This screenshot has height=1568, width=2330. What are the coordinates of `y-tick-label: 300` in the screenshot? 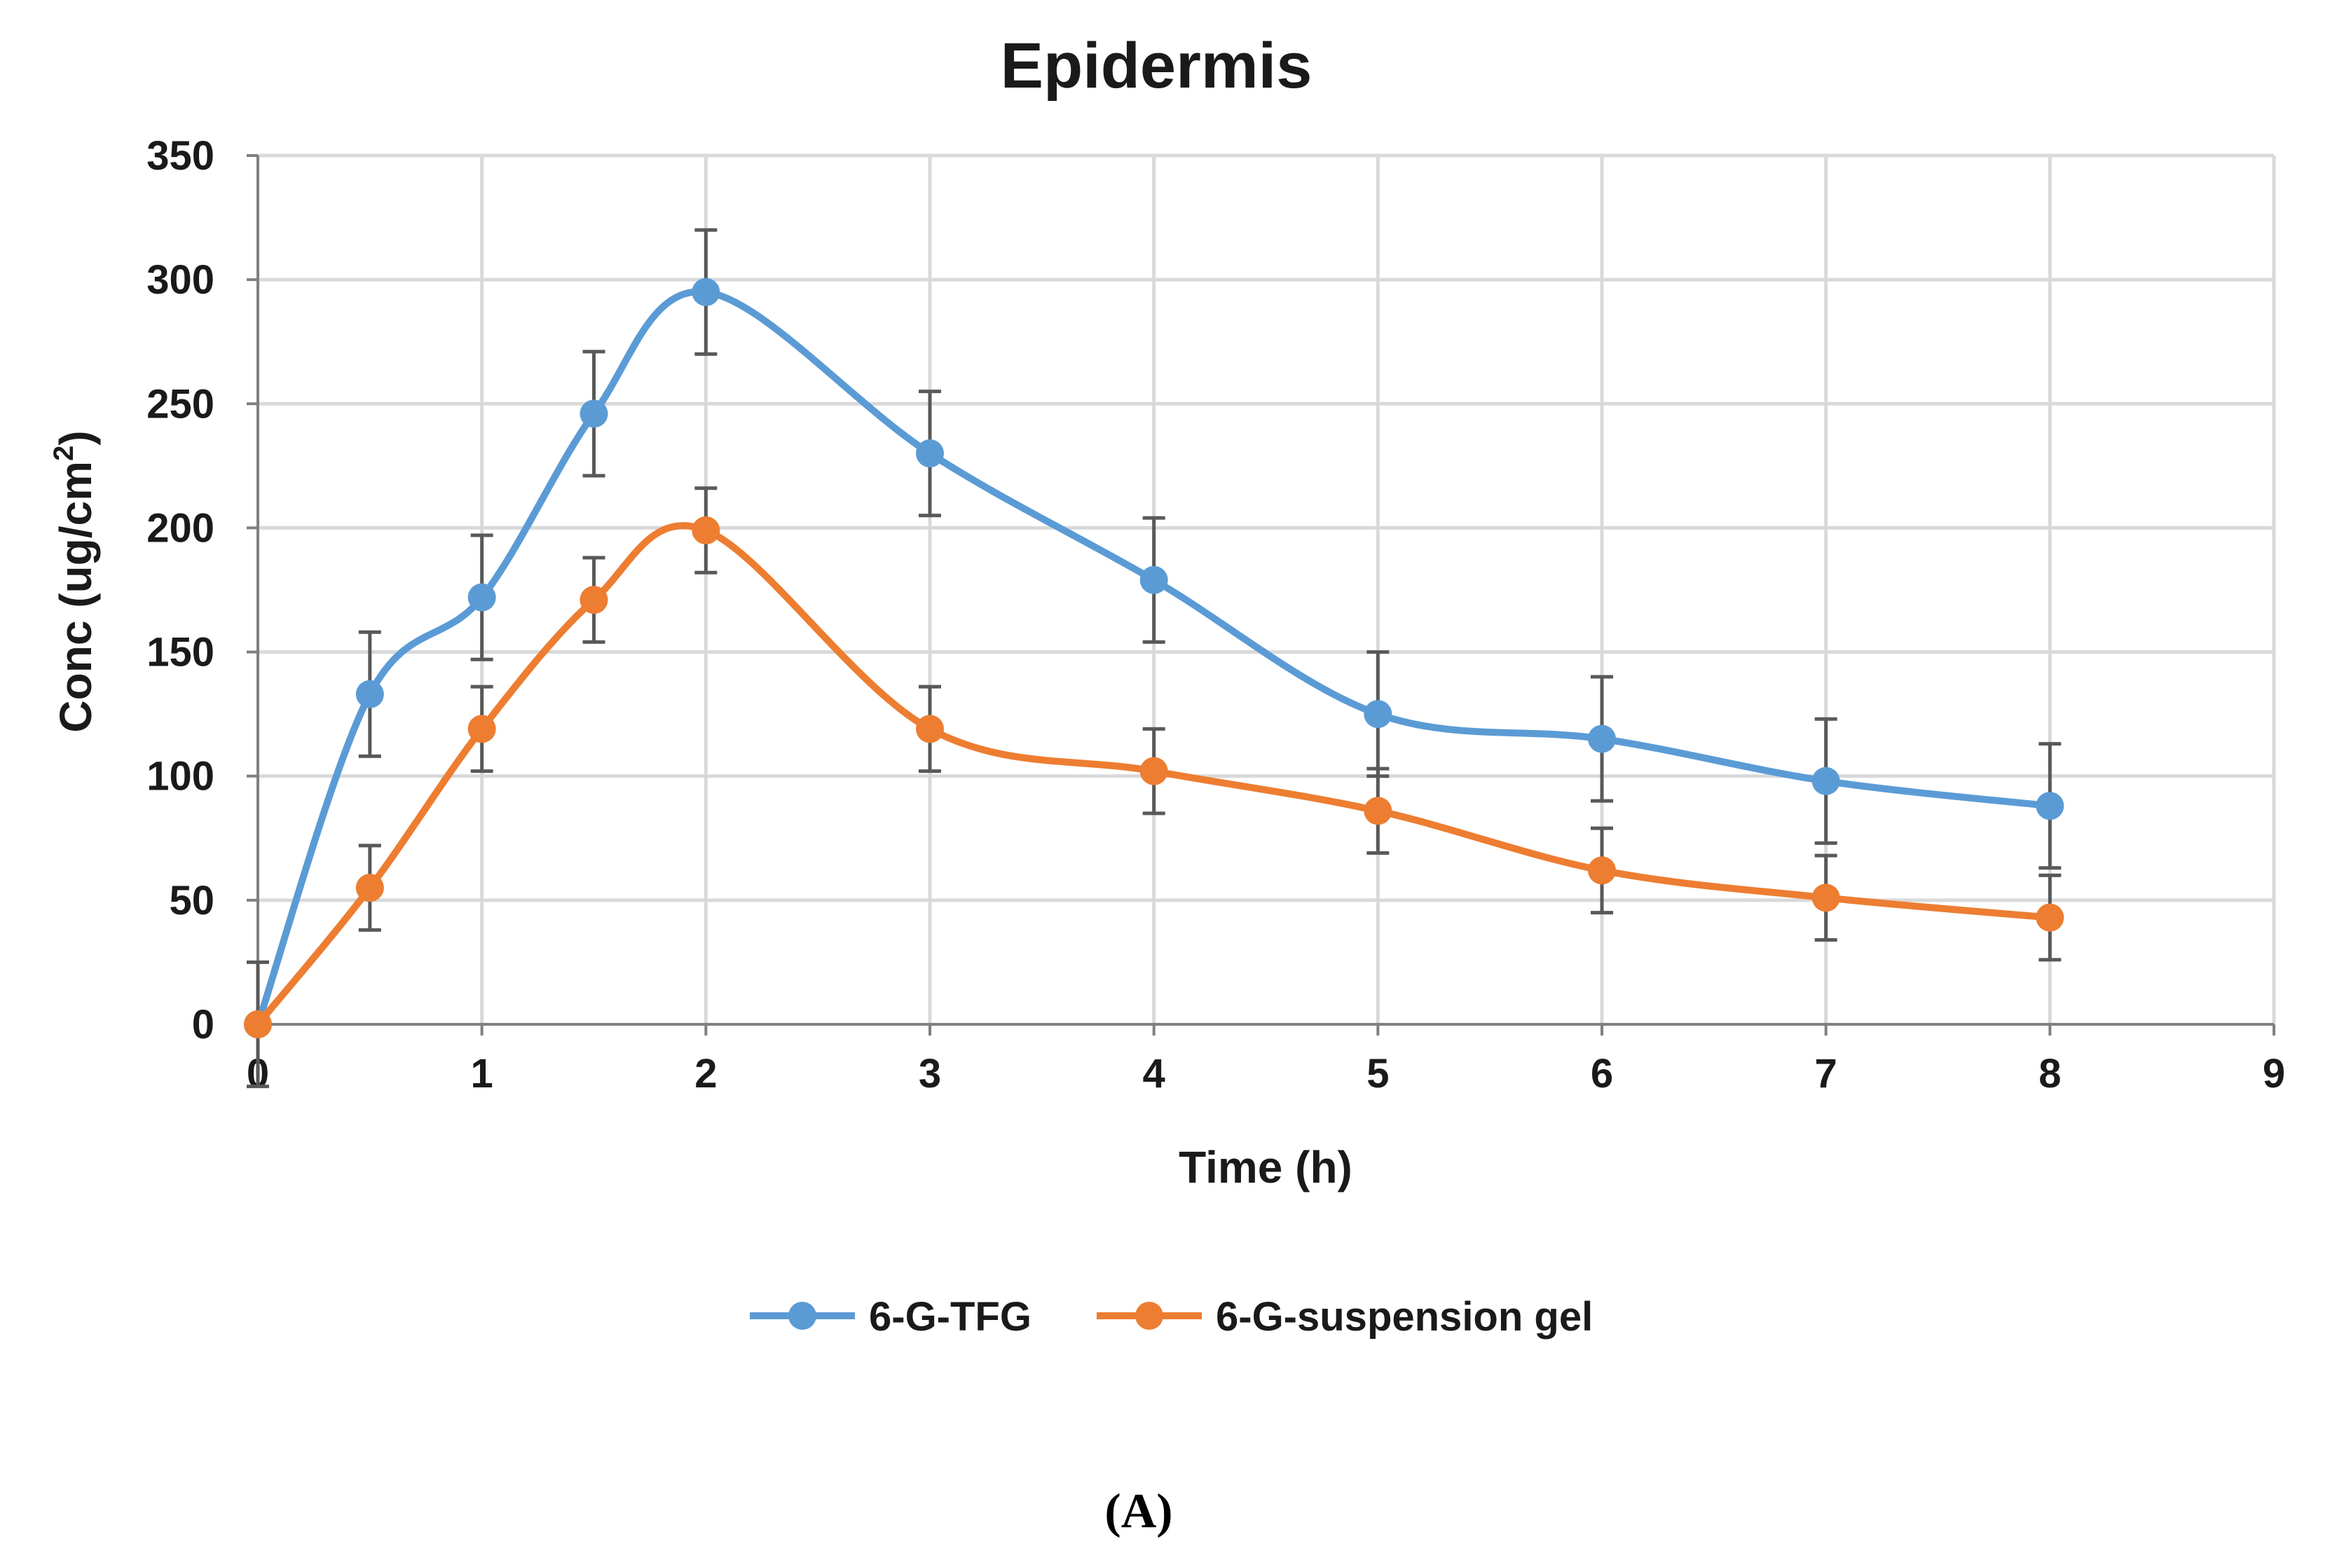 It's located at (180, 280).